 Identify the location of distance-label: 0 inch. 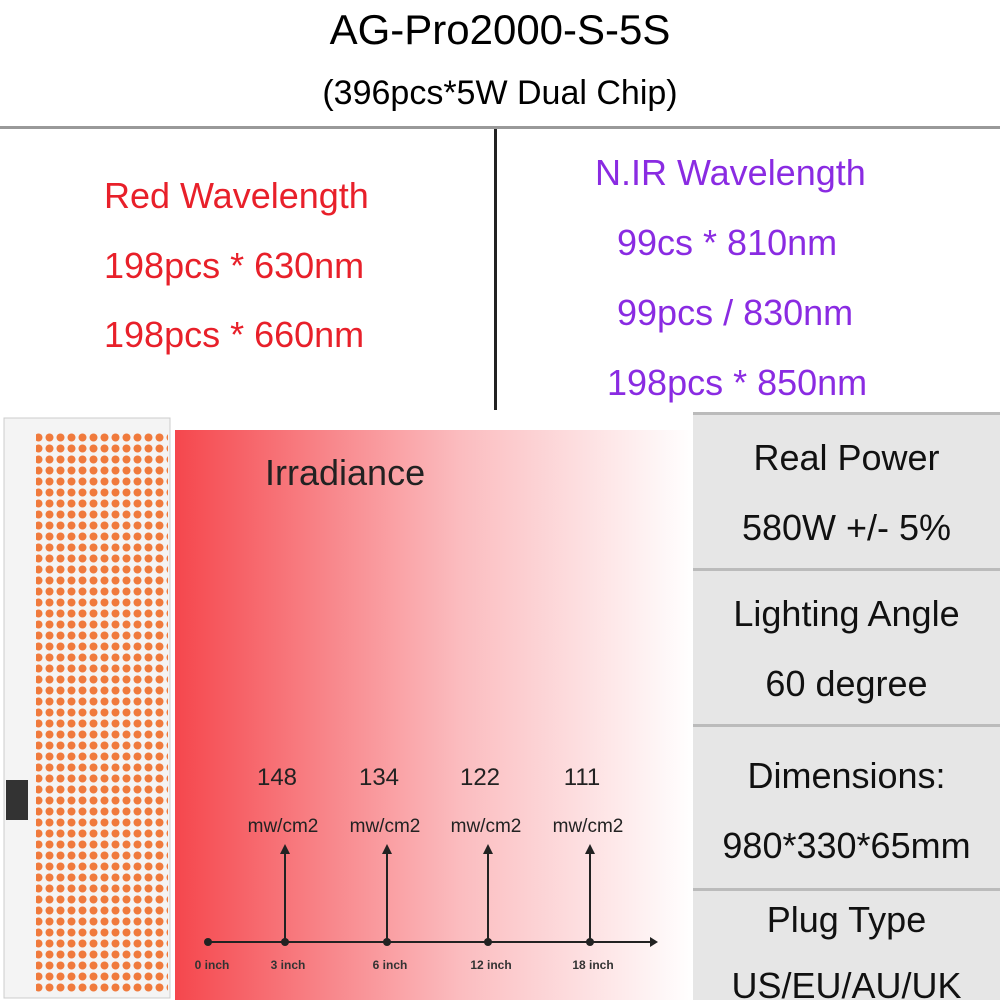
(212, 965).